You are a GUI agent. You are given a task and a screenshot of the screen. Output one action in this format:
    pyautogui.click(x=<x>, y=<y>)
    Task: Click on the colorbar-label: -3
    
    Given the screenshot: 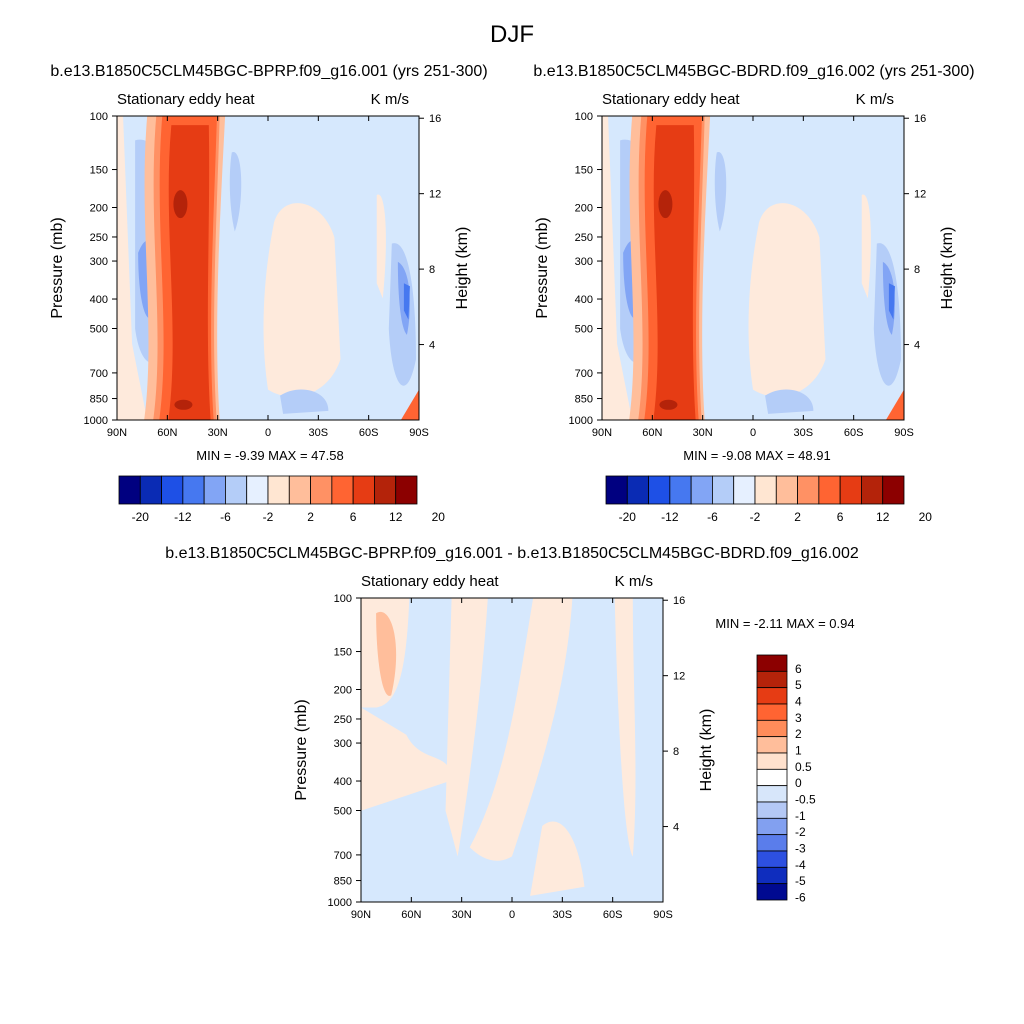 What is the action you would take?
    pyautogui.click(x=800, y=849)
    